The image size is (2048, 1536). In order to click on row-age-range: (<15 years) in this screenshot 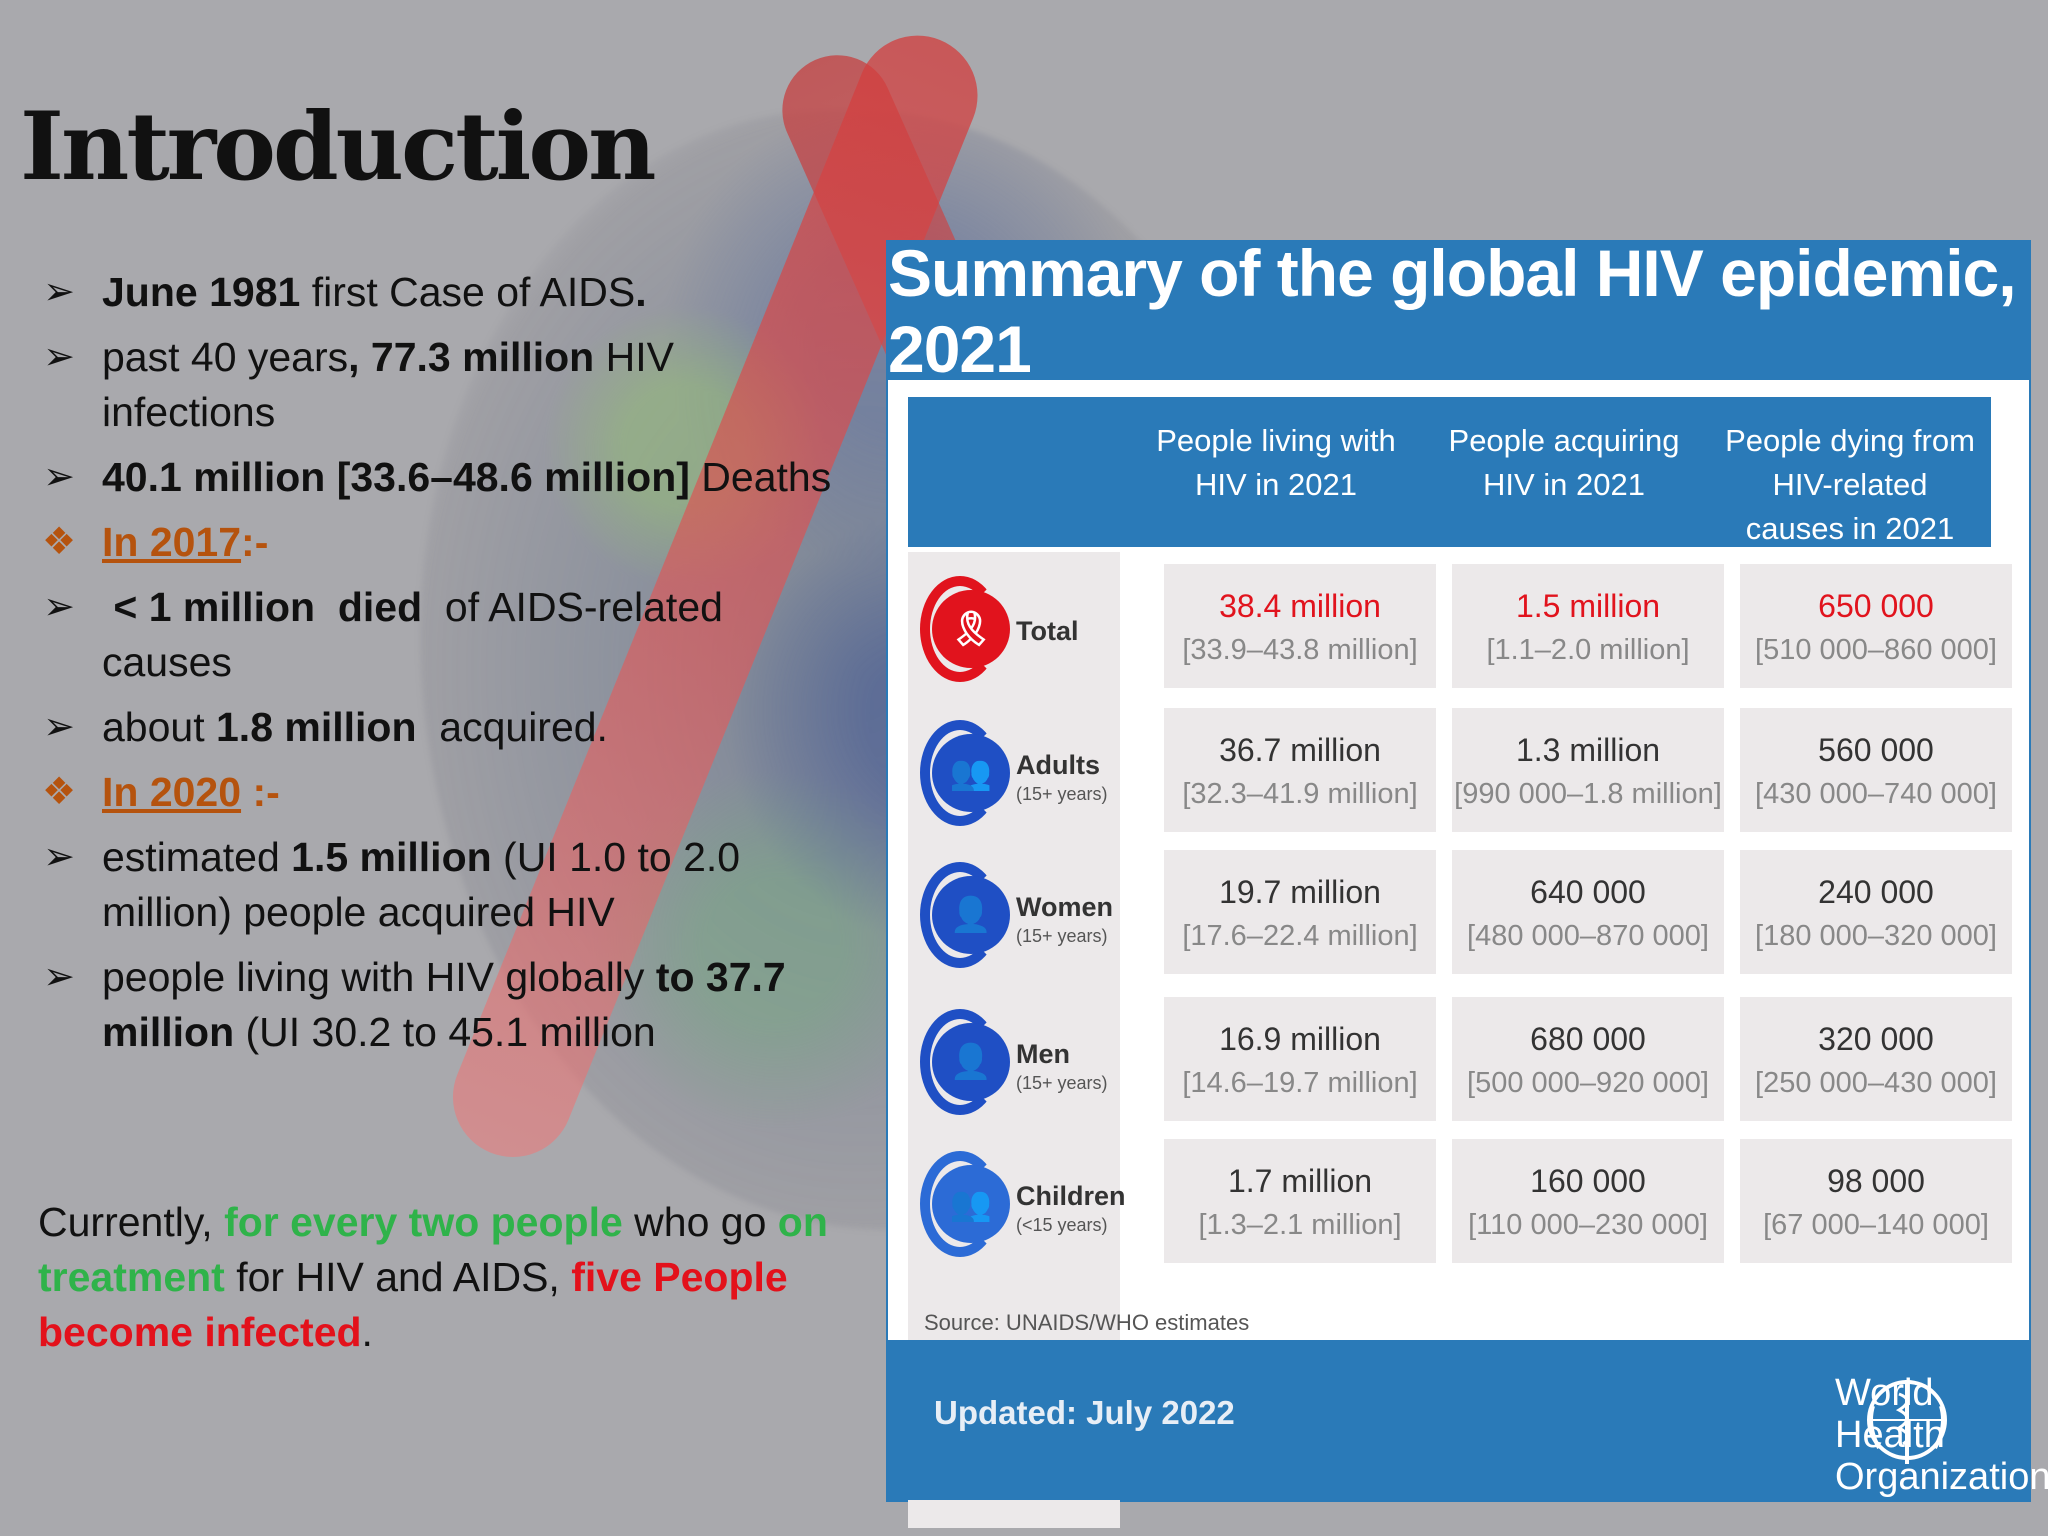, I will do `click(1062, 1225)`.